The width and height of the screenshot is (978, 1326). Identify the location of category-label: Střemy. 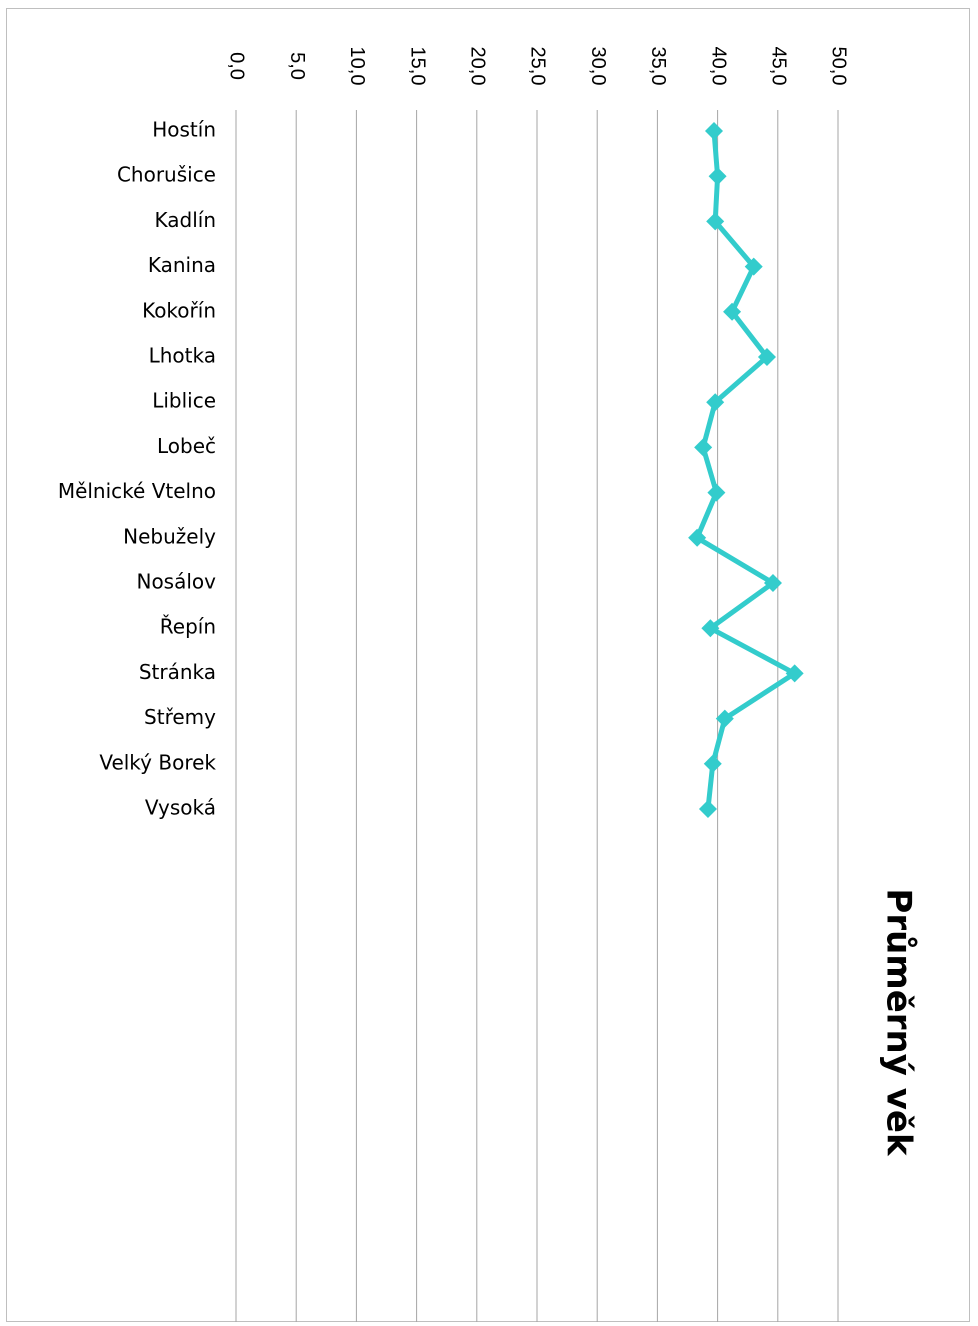
(180, 717).